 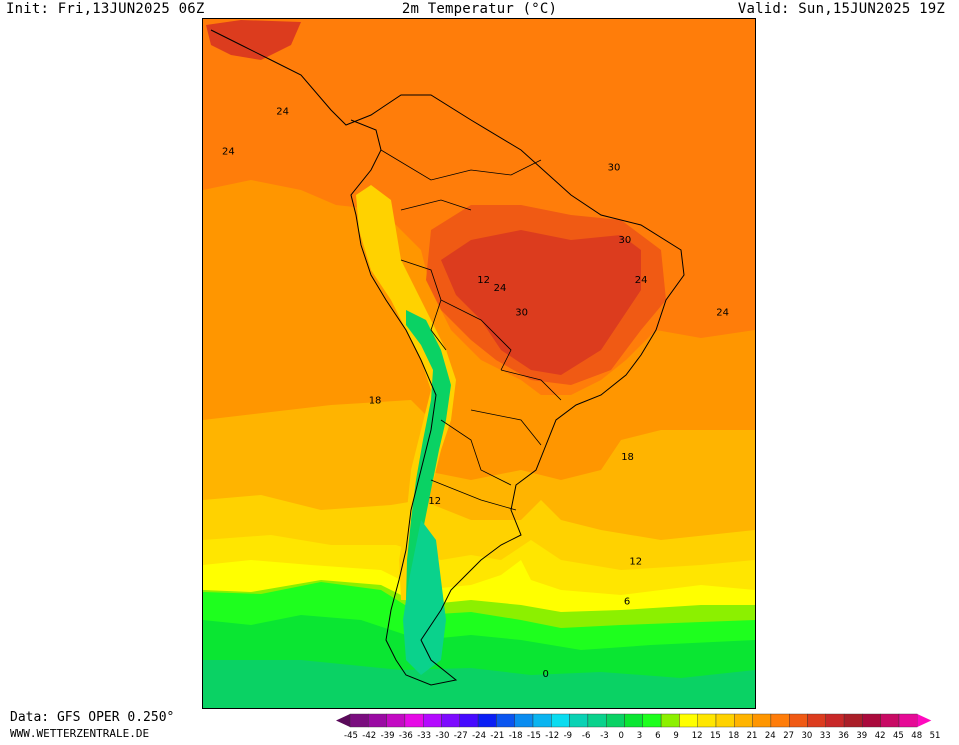 I want to click on country-borders, so click(x=471, y=330).